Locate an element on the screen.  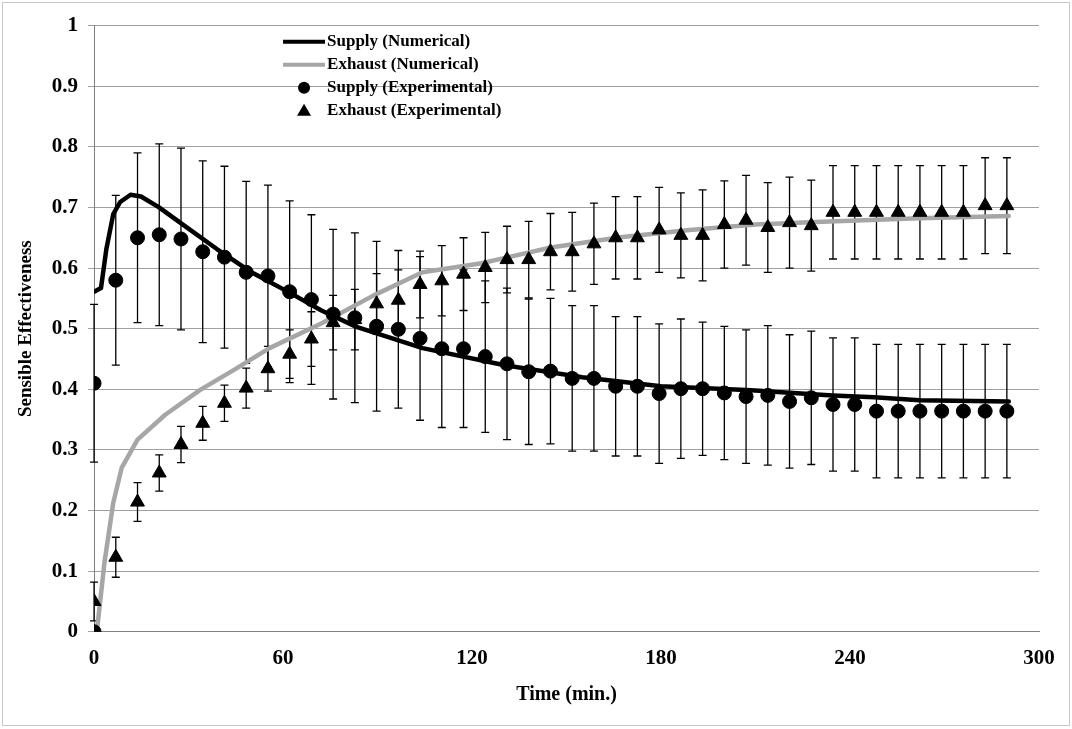
legend-label: Exhaust (Experimental) is located at coordinates (414, 110).